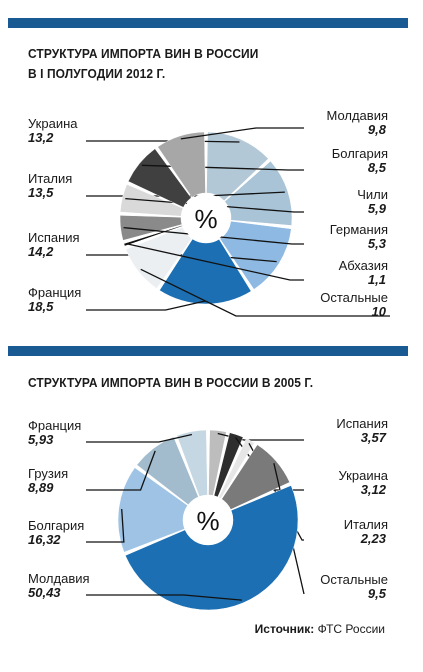 Image resolution: width=423 pixels, height=672 pixels. Describe the element at coordinates (376, 243) in the screenshot. I see `c1-value-germany: 5,3` at that location.